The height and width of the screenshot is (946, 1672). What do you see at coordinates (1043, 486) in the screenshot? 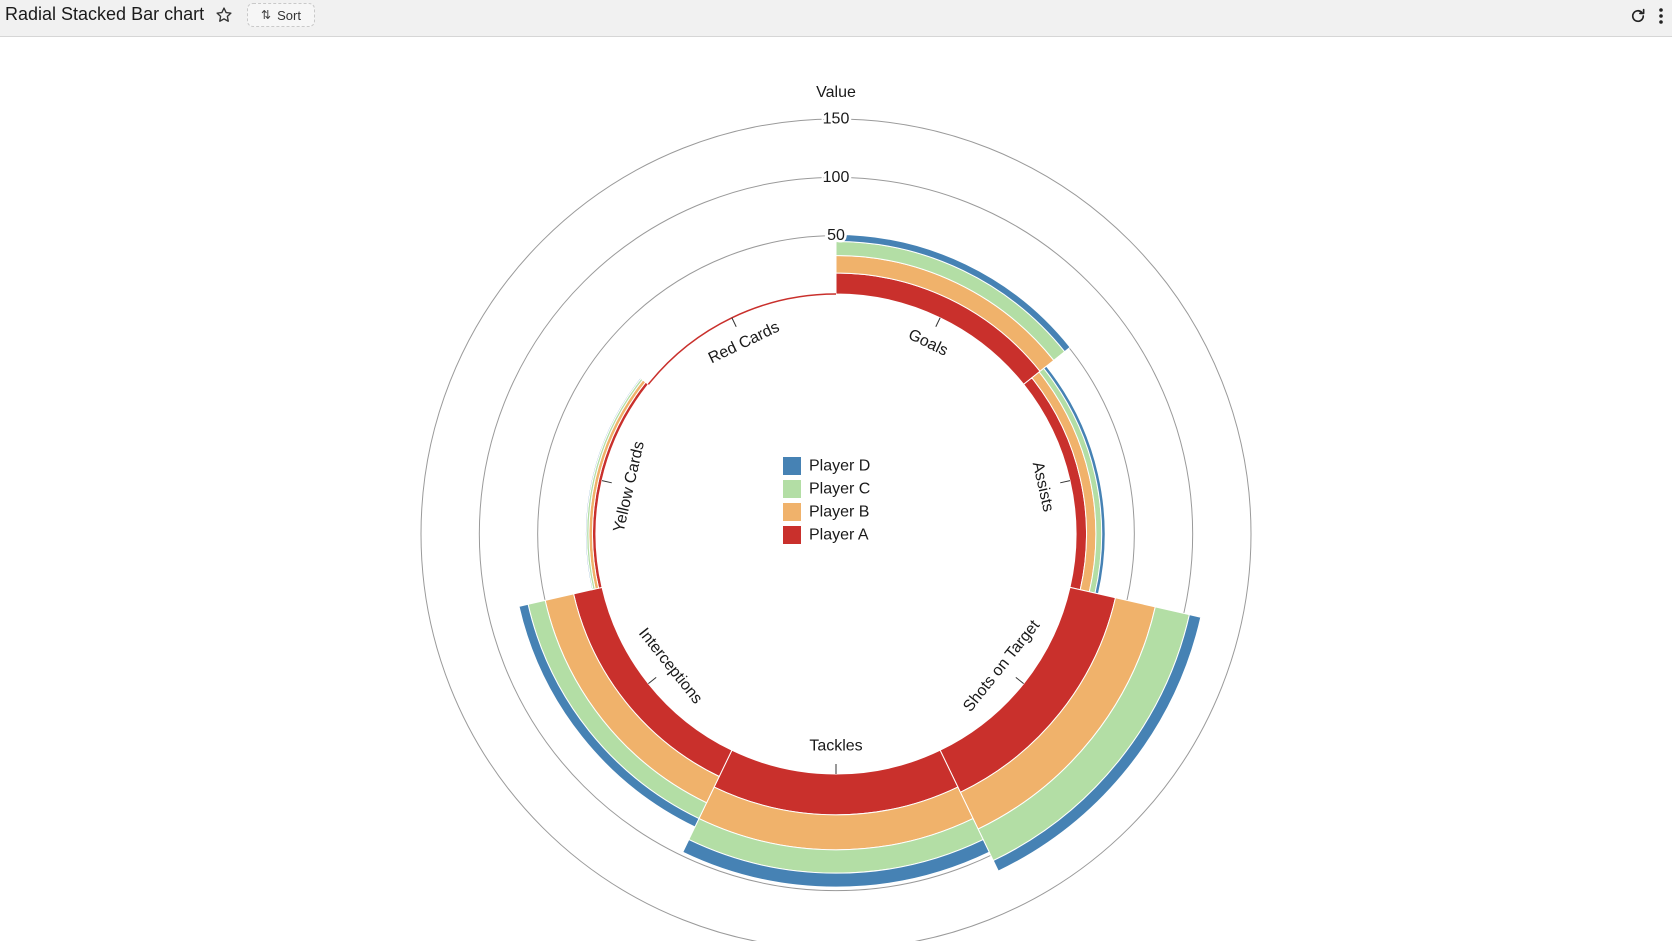
I see `category-label-assists: Assists` at bounding box center [1043, 486].